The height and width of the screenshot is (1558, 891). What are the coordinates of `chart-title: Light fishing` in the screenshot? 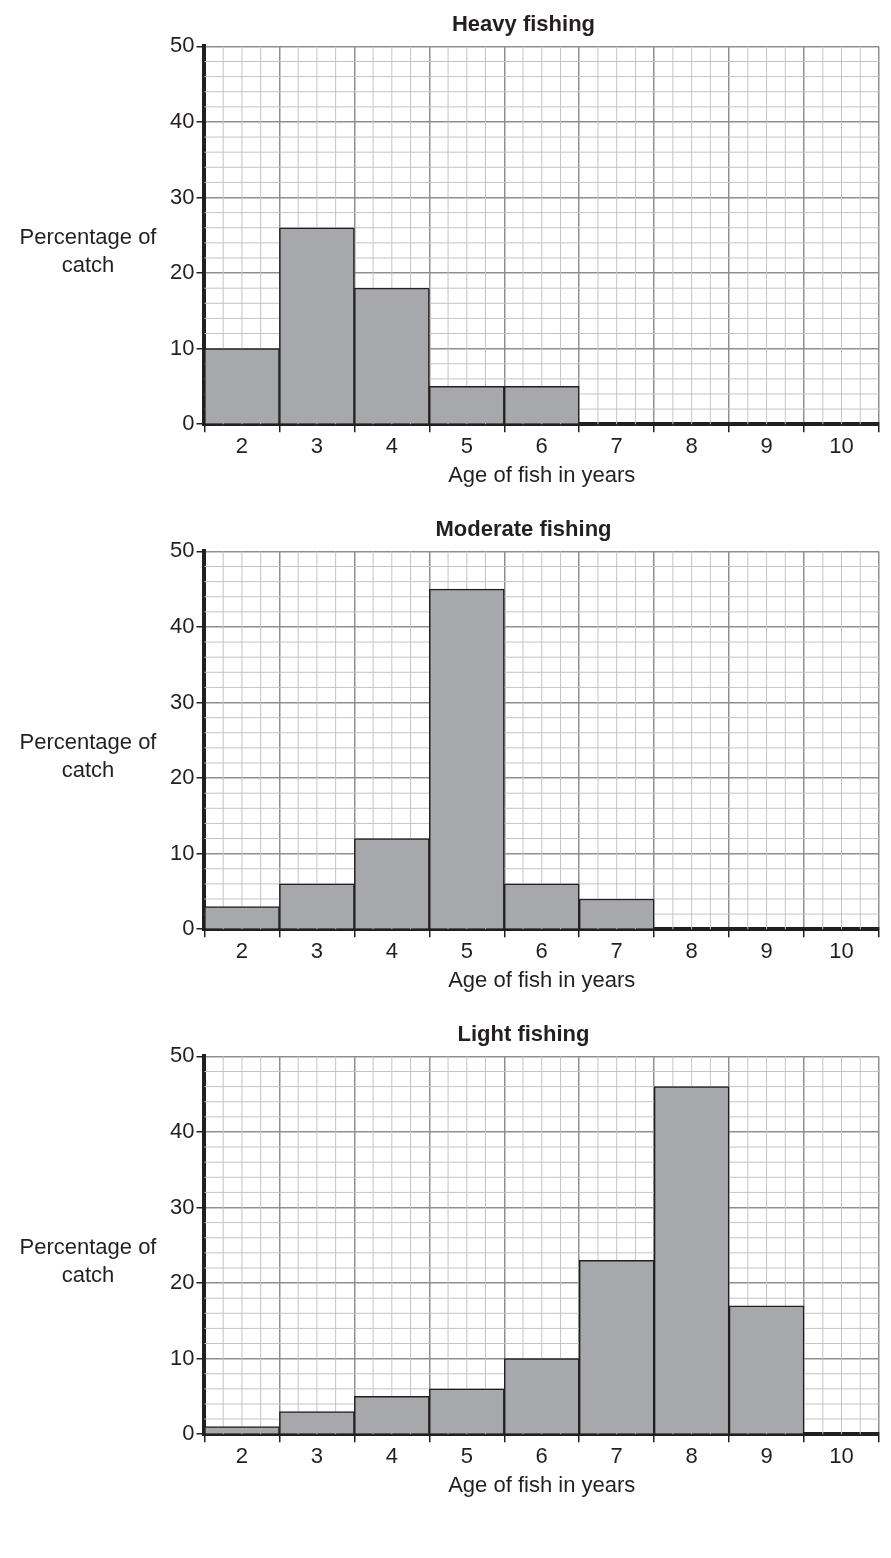 It's located at (523, 1034).